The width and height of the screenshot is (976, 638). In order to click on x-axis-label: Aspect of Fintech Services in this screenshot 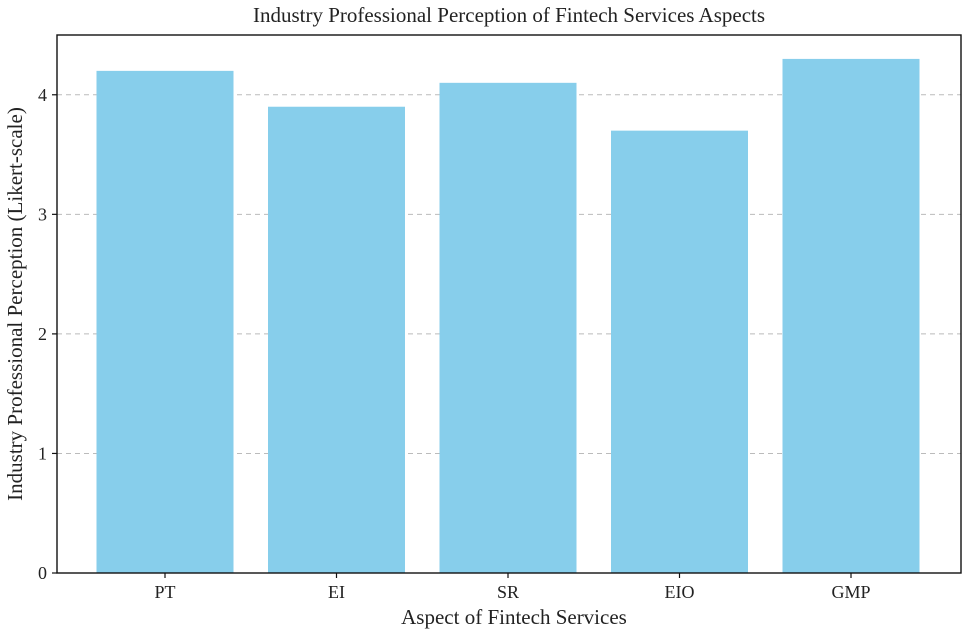, I will do `click(514, 617)`.